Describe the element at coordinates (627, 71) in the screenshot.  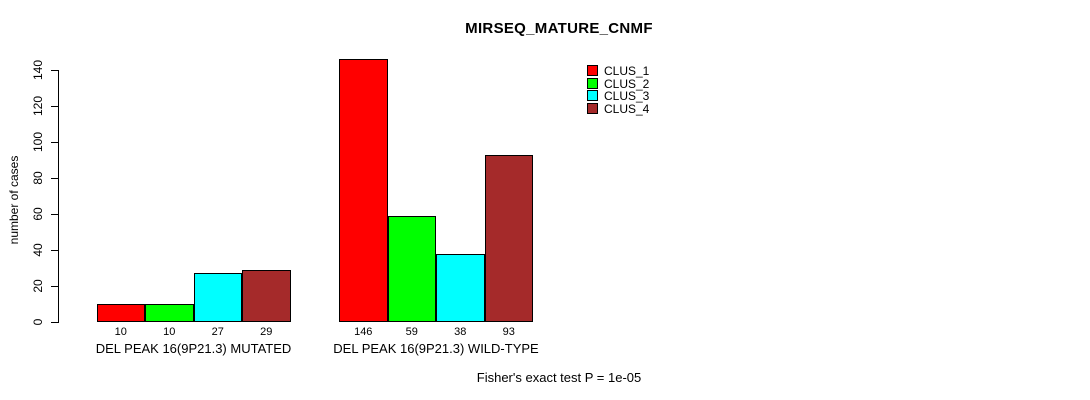
I see `legend-label: CLUS_1` at that location.